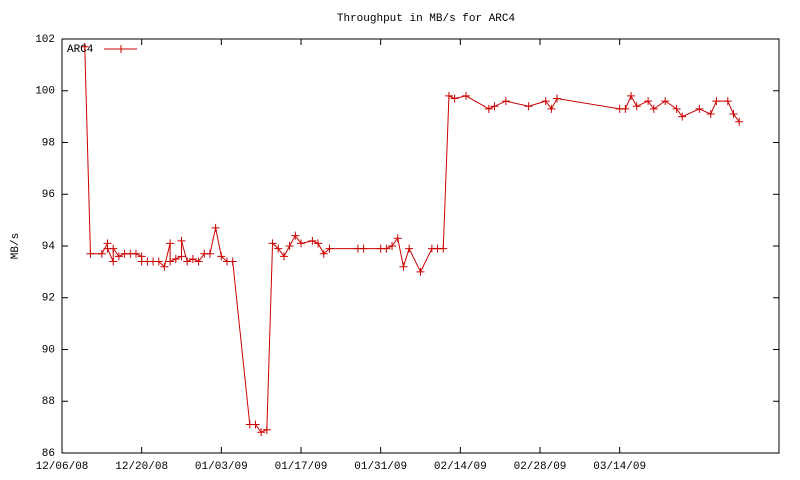 The height and width of the screenshot is (480, 800). Describe the element at coordinates (221, 467) in the screenshot. I see `x-tick-label: 01/03/09` at that location.